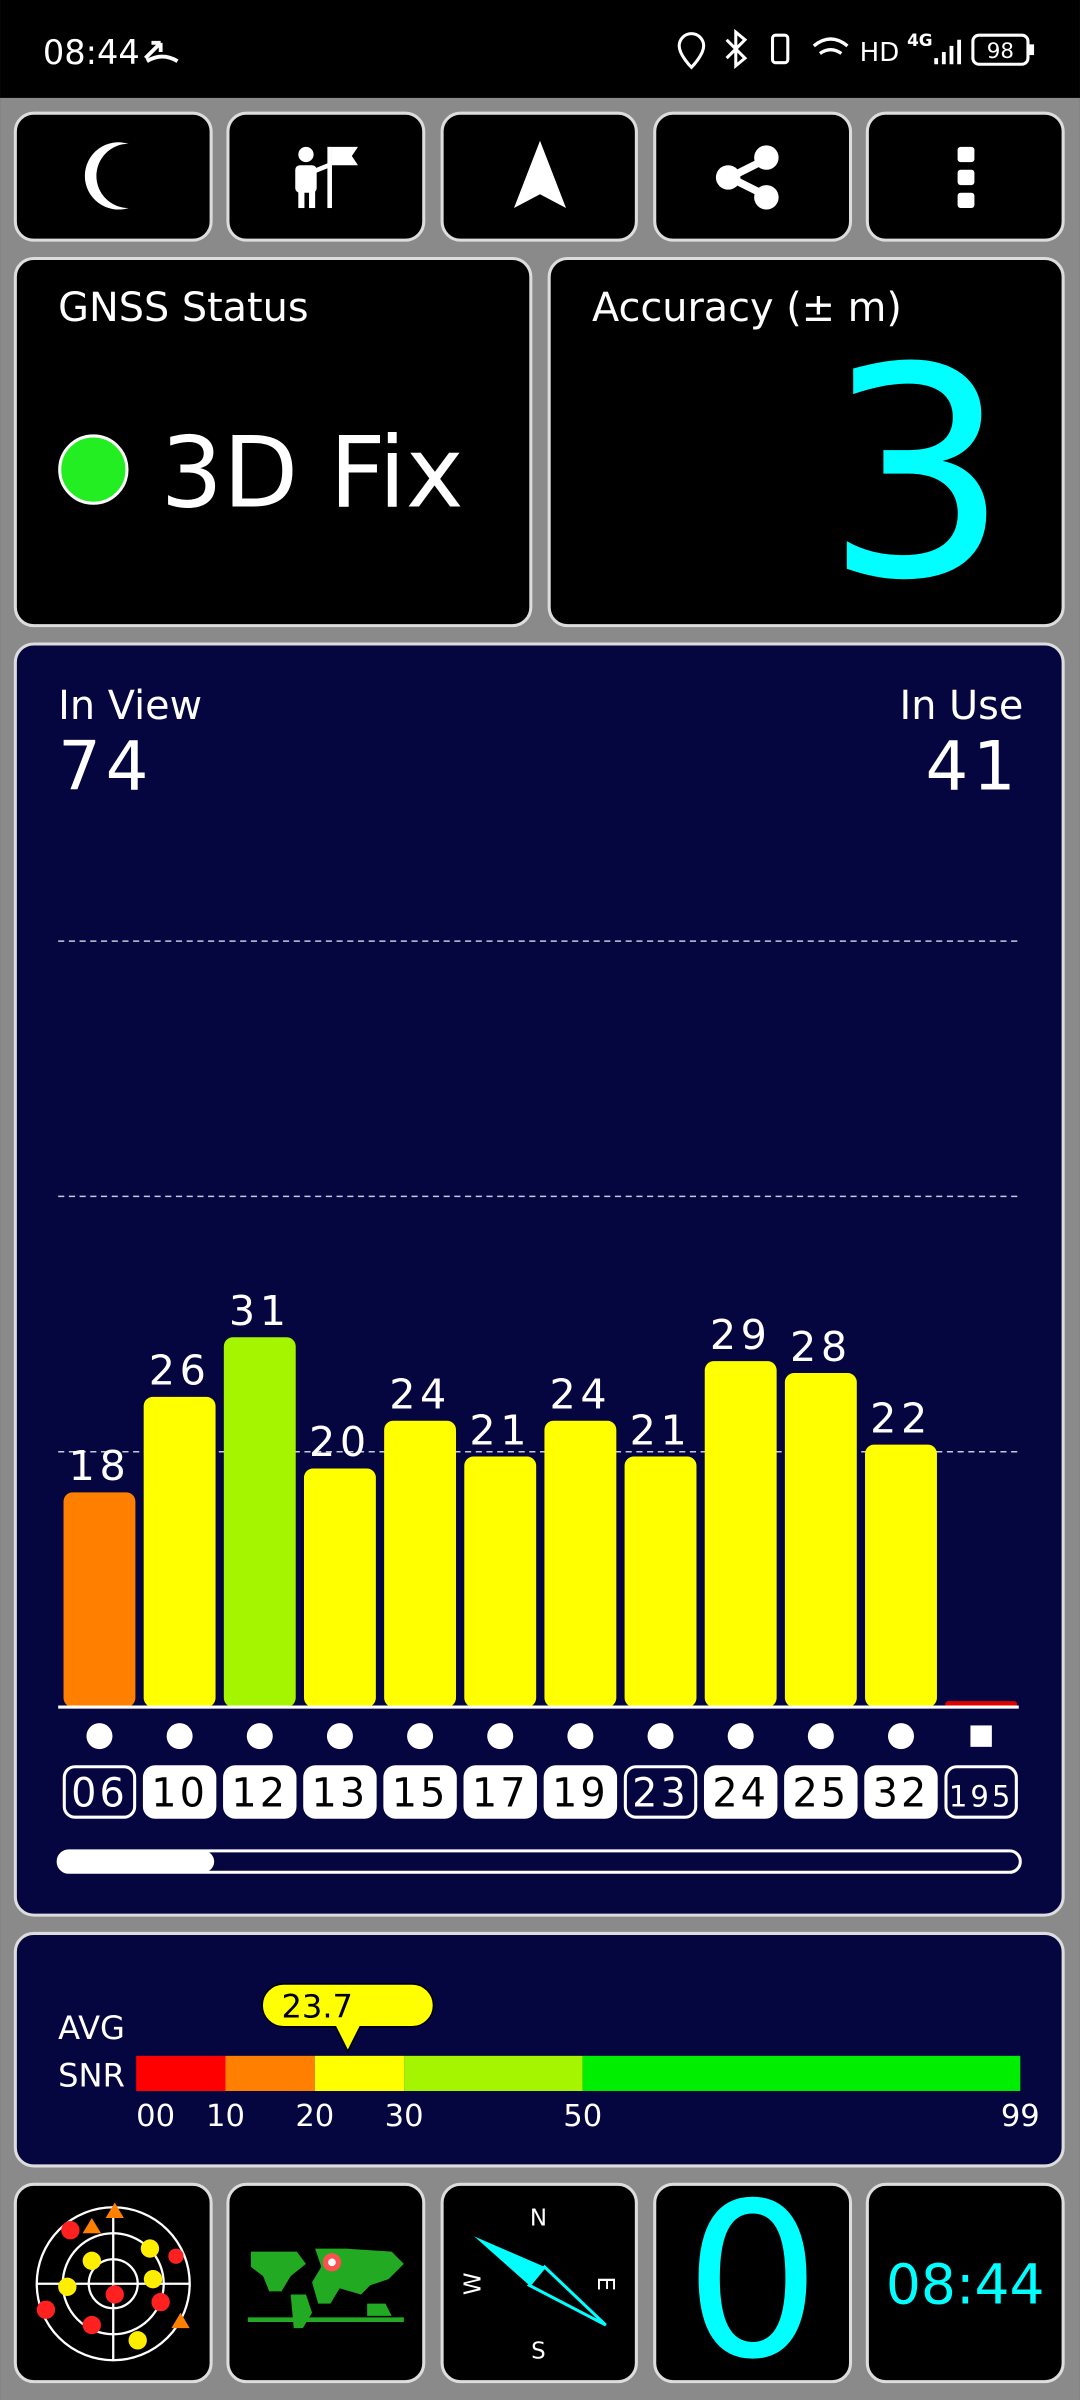 The height and width of the screenshot is (2400, 1080). I want to click on satellite-id: 195, so click(981, 1797).